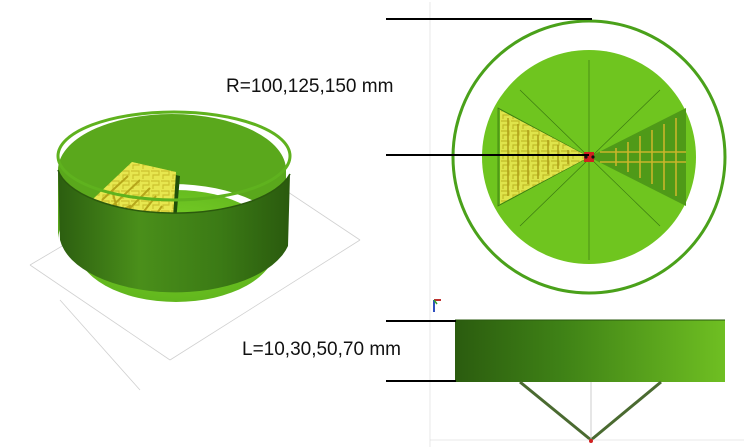  What do you see at coordinates (543, 157) in the screenshot?
I see `antenna-wing-left-top` at bounding box center [543, 157].